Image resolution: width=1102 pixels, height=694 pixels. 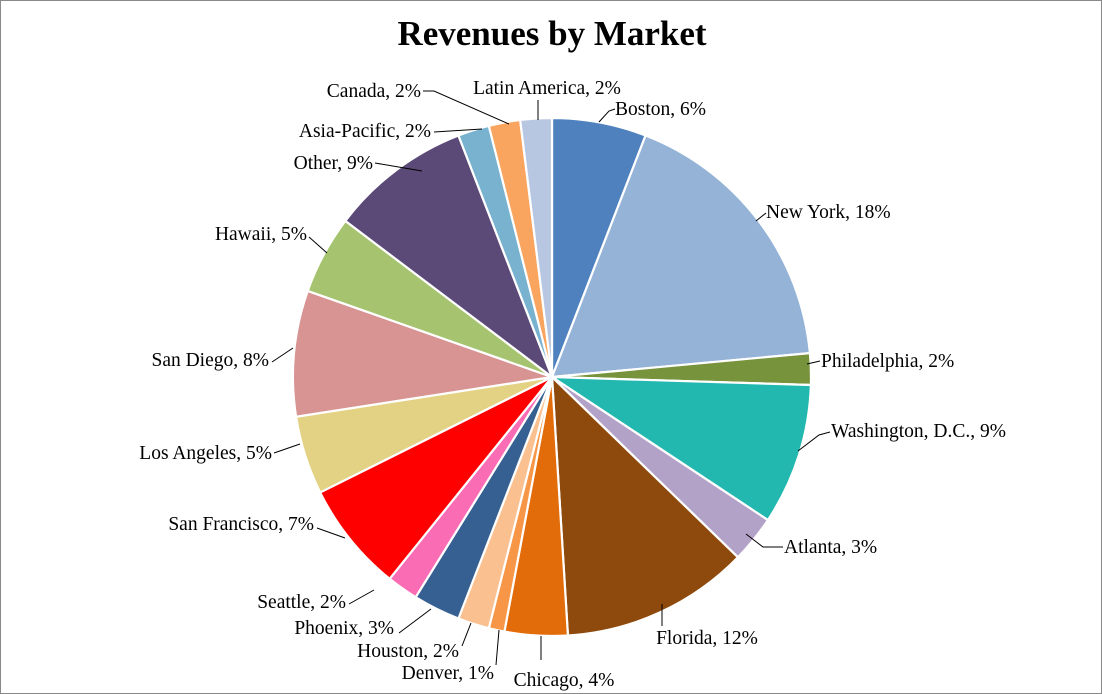 I want to click on slice-label-other: Other, 9%, so click(x=333, y=163).